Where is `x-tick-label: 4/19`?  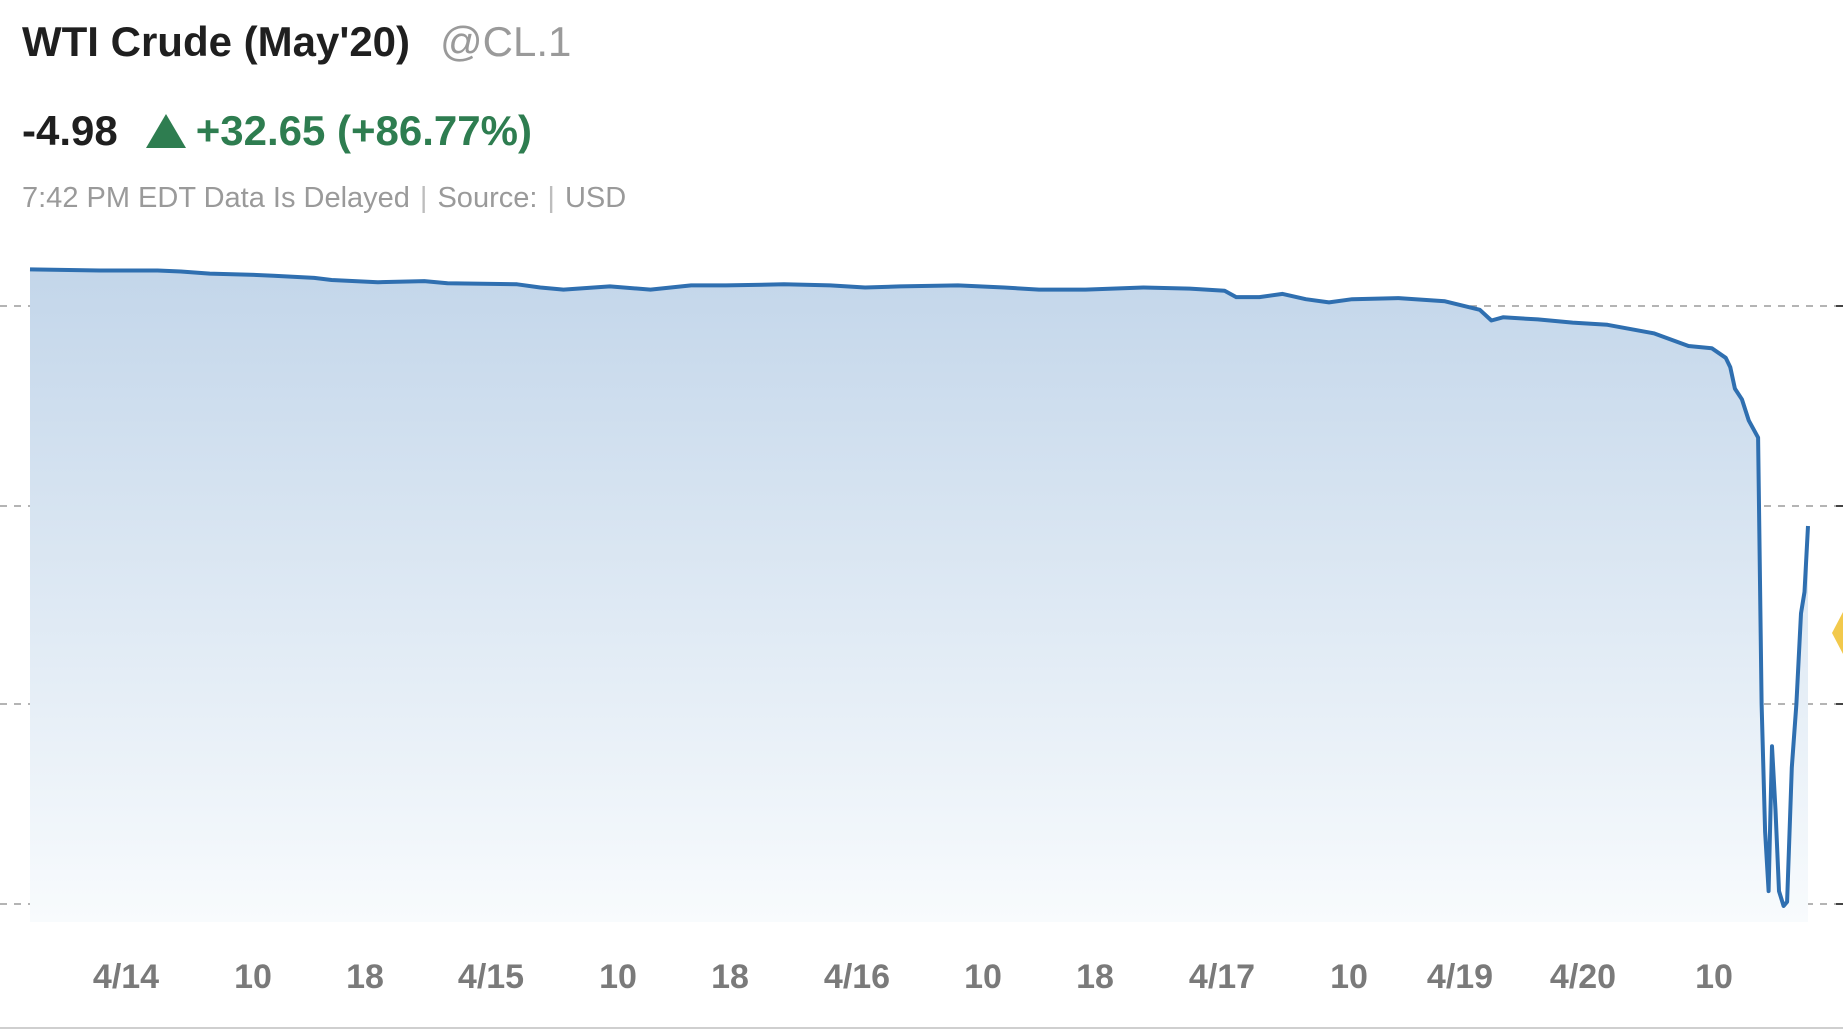
x-tick-label: 4/19 is located at coordinates (1460, 977).